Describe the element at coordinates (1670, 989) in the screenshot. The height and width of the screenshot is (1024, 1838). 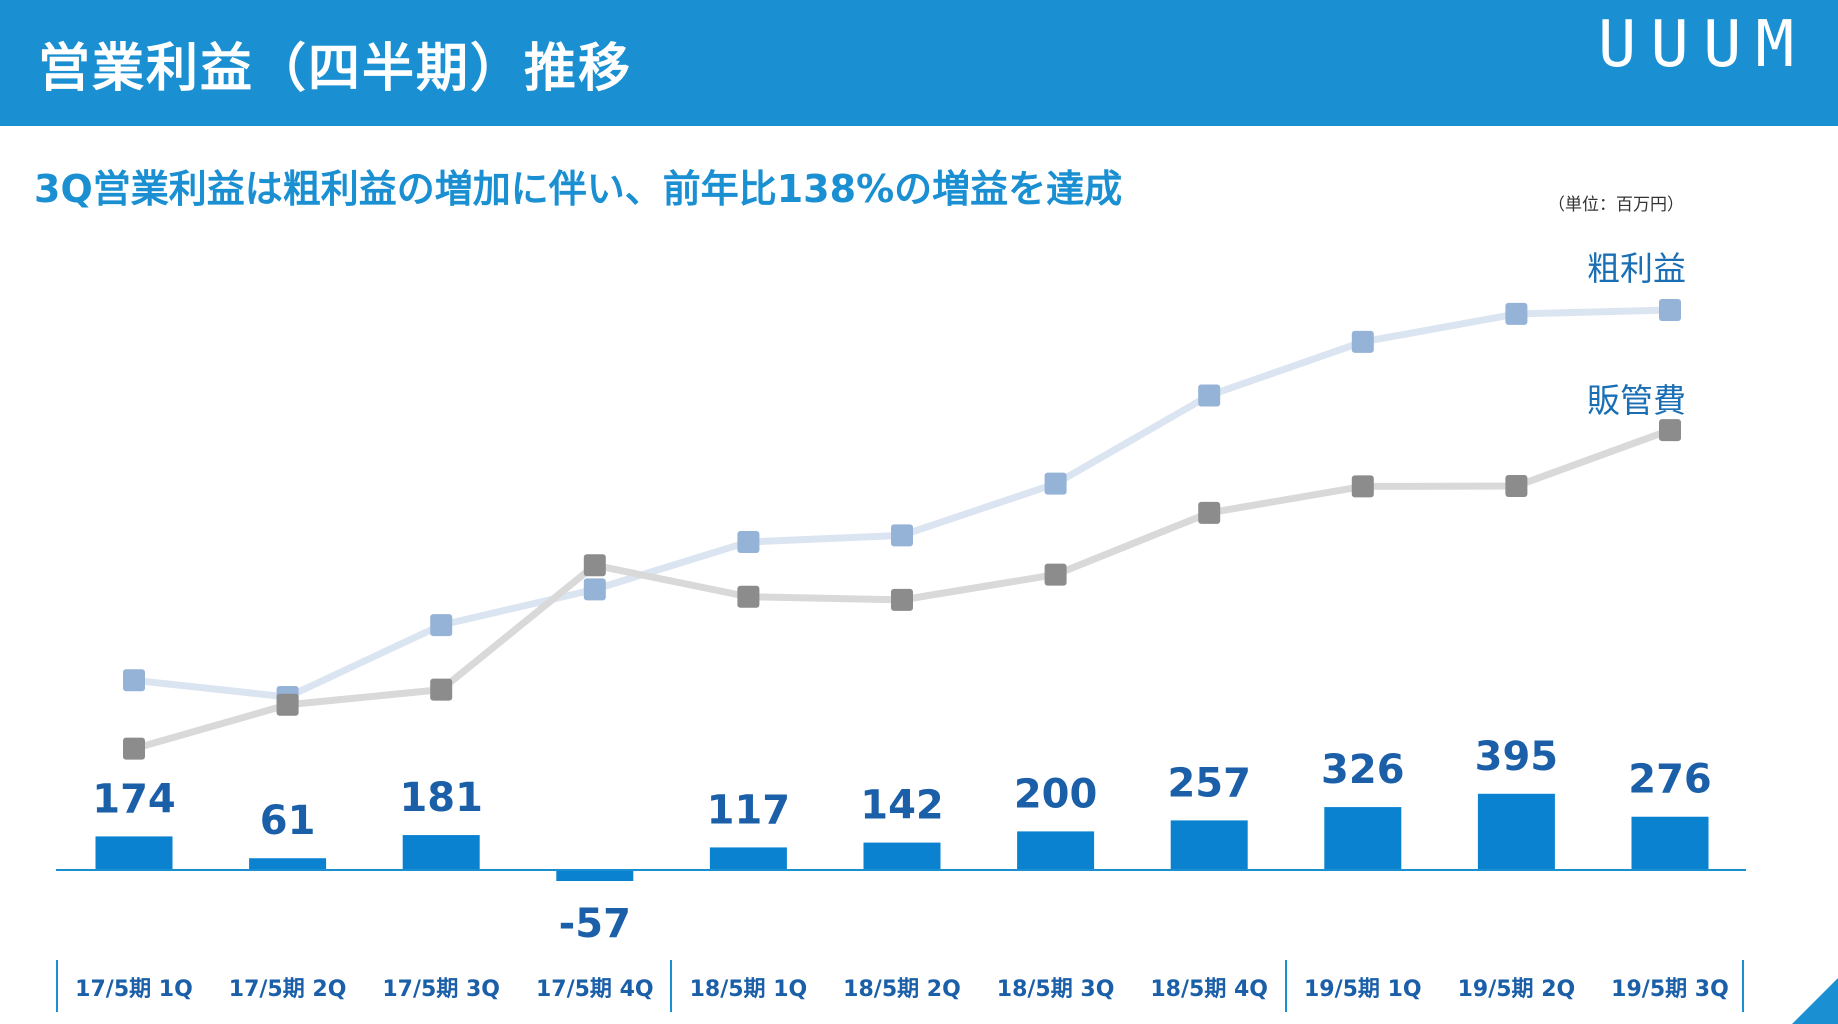
I see `category-label: 19/5期 3Q` at that location.